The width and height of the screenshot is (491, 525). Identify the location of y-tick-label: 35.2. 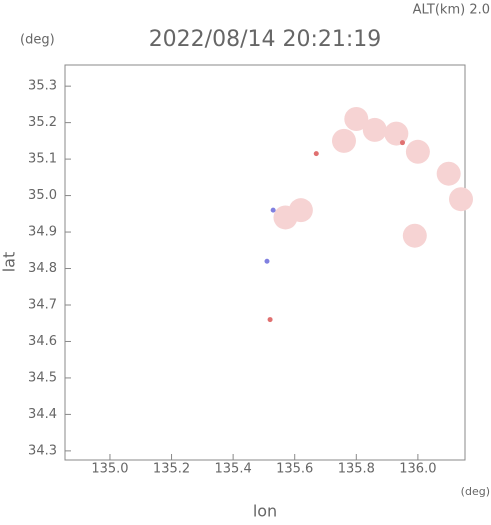
(42, 122).